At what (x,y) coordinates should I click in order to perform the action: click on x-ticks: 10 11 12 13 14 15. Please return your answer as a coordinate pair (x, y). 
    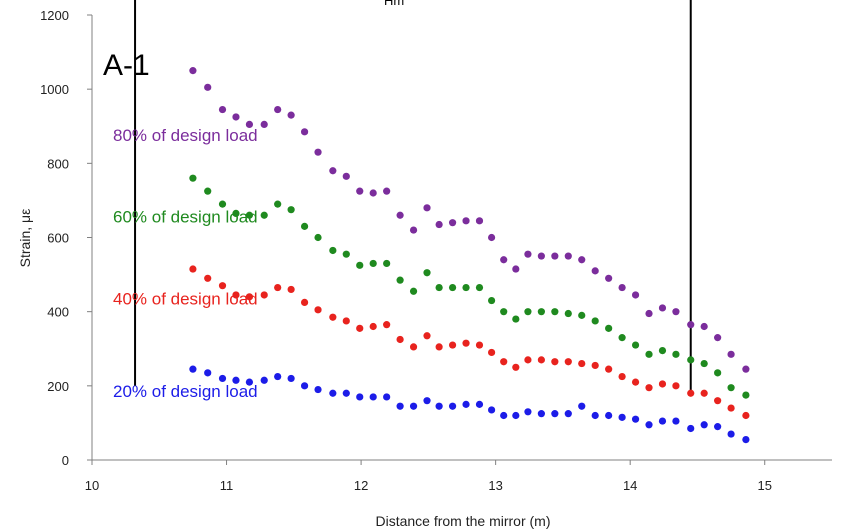
    Looking at the image, I should click on (428, 476).